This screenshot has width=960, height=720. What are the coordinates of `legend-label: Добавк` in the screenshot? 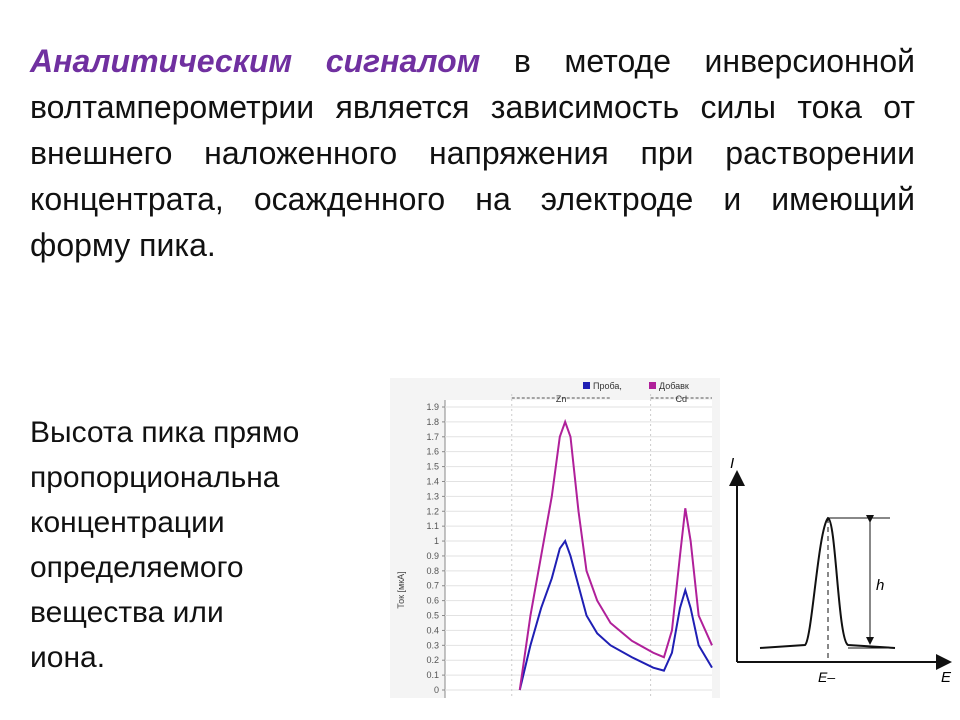 It's located at (674, 386).